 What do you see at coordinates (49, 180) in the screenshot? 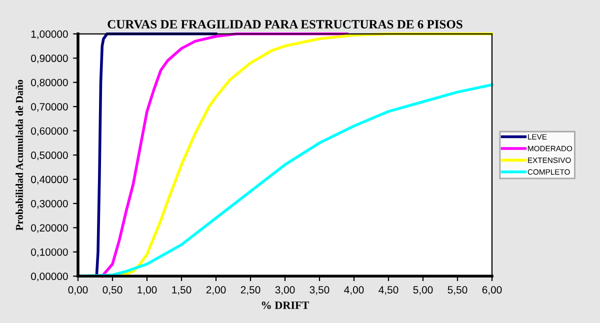
I see `y-tick-label: 0,40000` at bounding box center [49, 180].